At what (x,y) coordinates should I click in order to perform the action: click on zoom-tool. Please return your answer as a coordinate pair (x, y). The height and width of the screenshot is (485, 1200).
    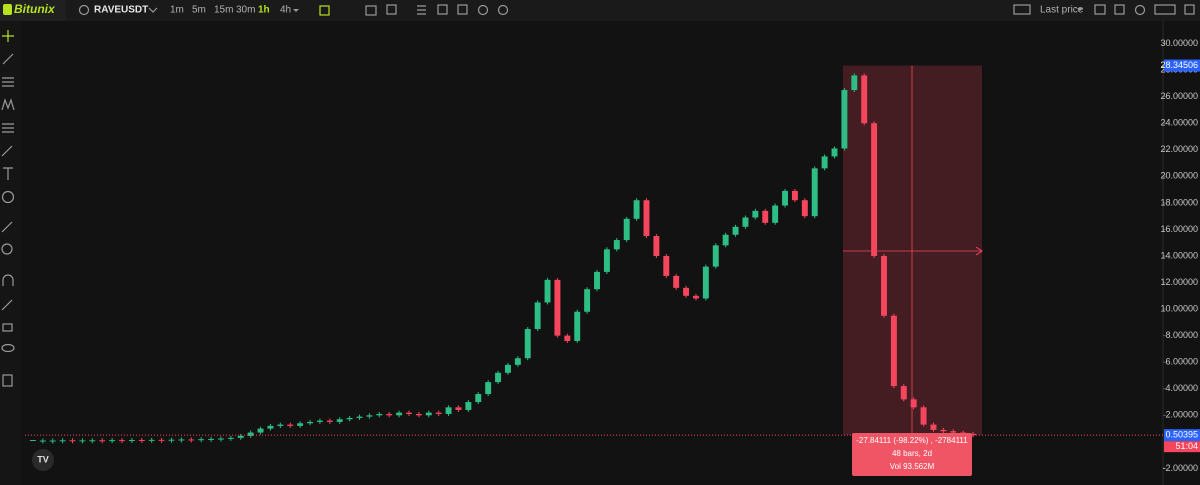
    Looking at the image, I should click on (7, 249).